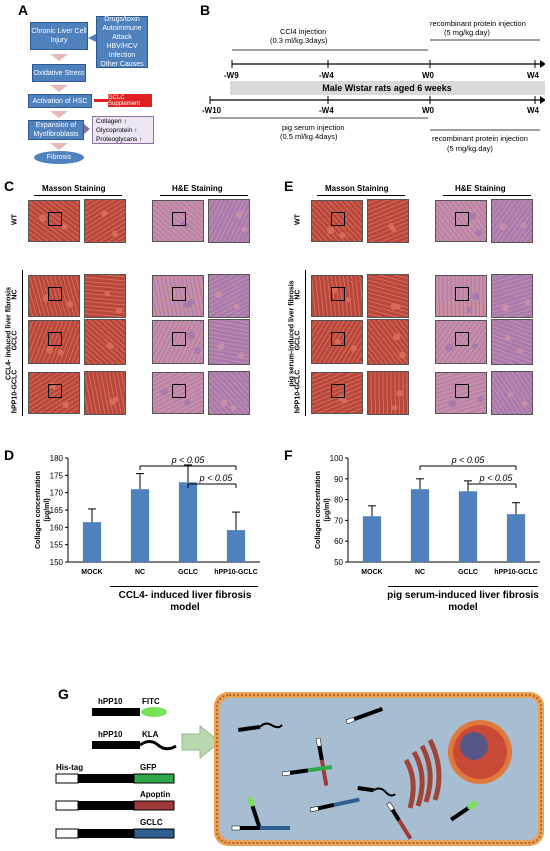 The height and width of the screenshot is (851, 550). I want to click on he-header: H&E Staining, so click(197, 188).